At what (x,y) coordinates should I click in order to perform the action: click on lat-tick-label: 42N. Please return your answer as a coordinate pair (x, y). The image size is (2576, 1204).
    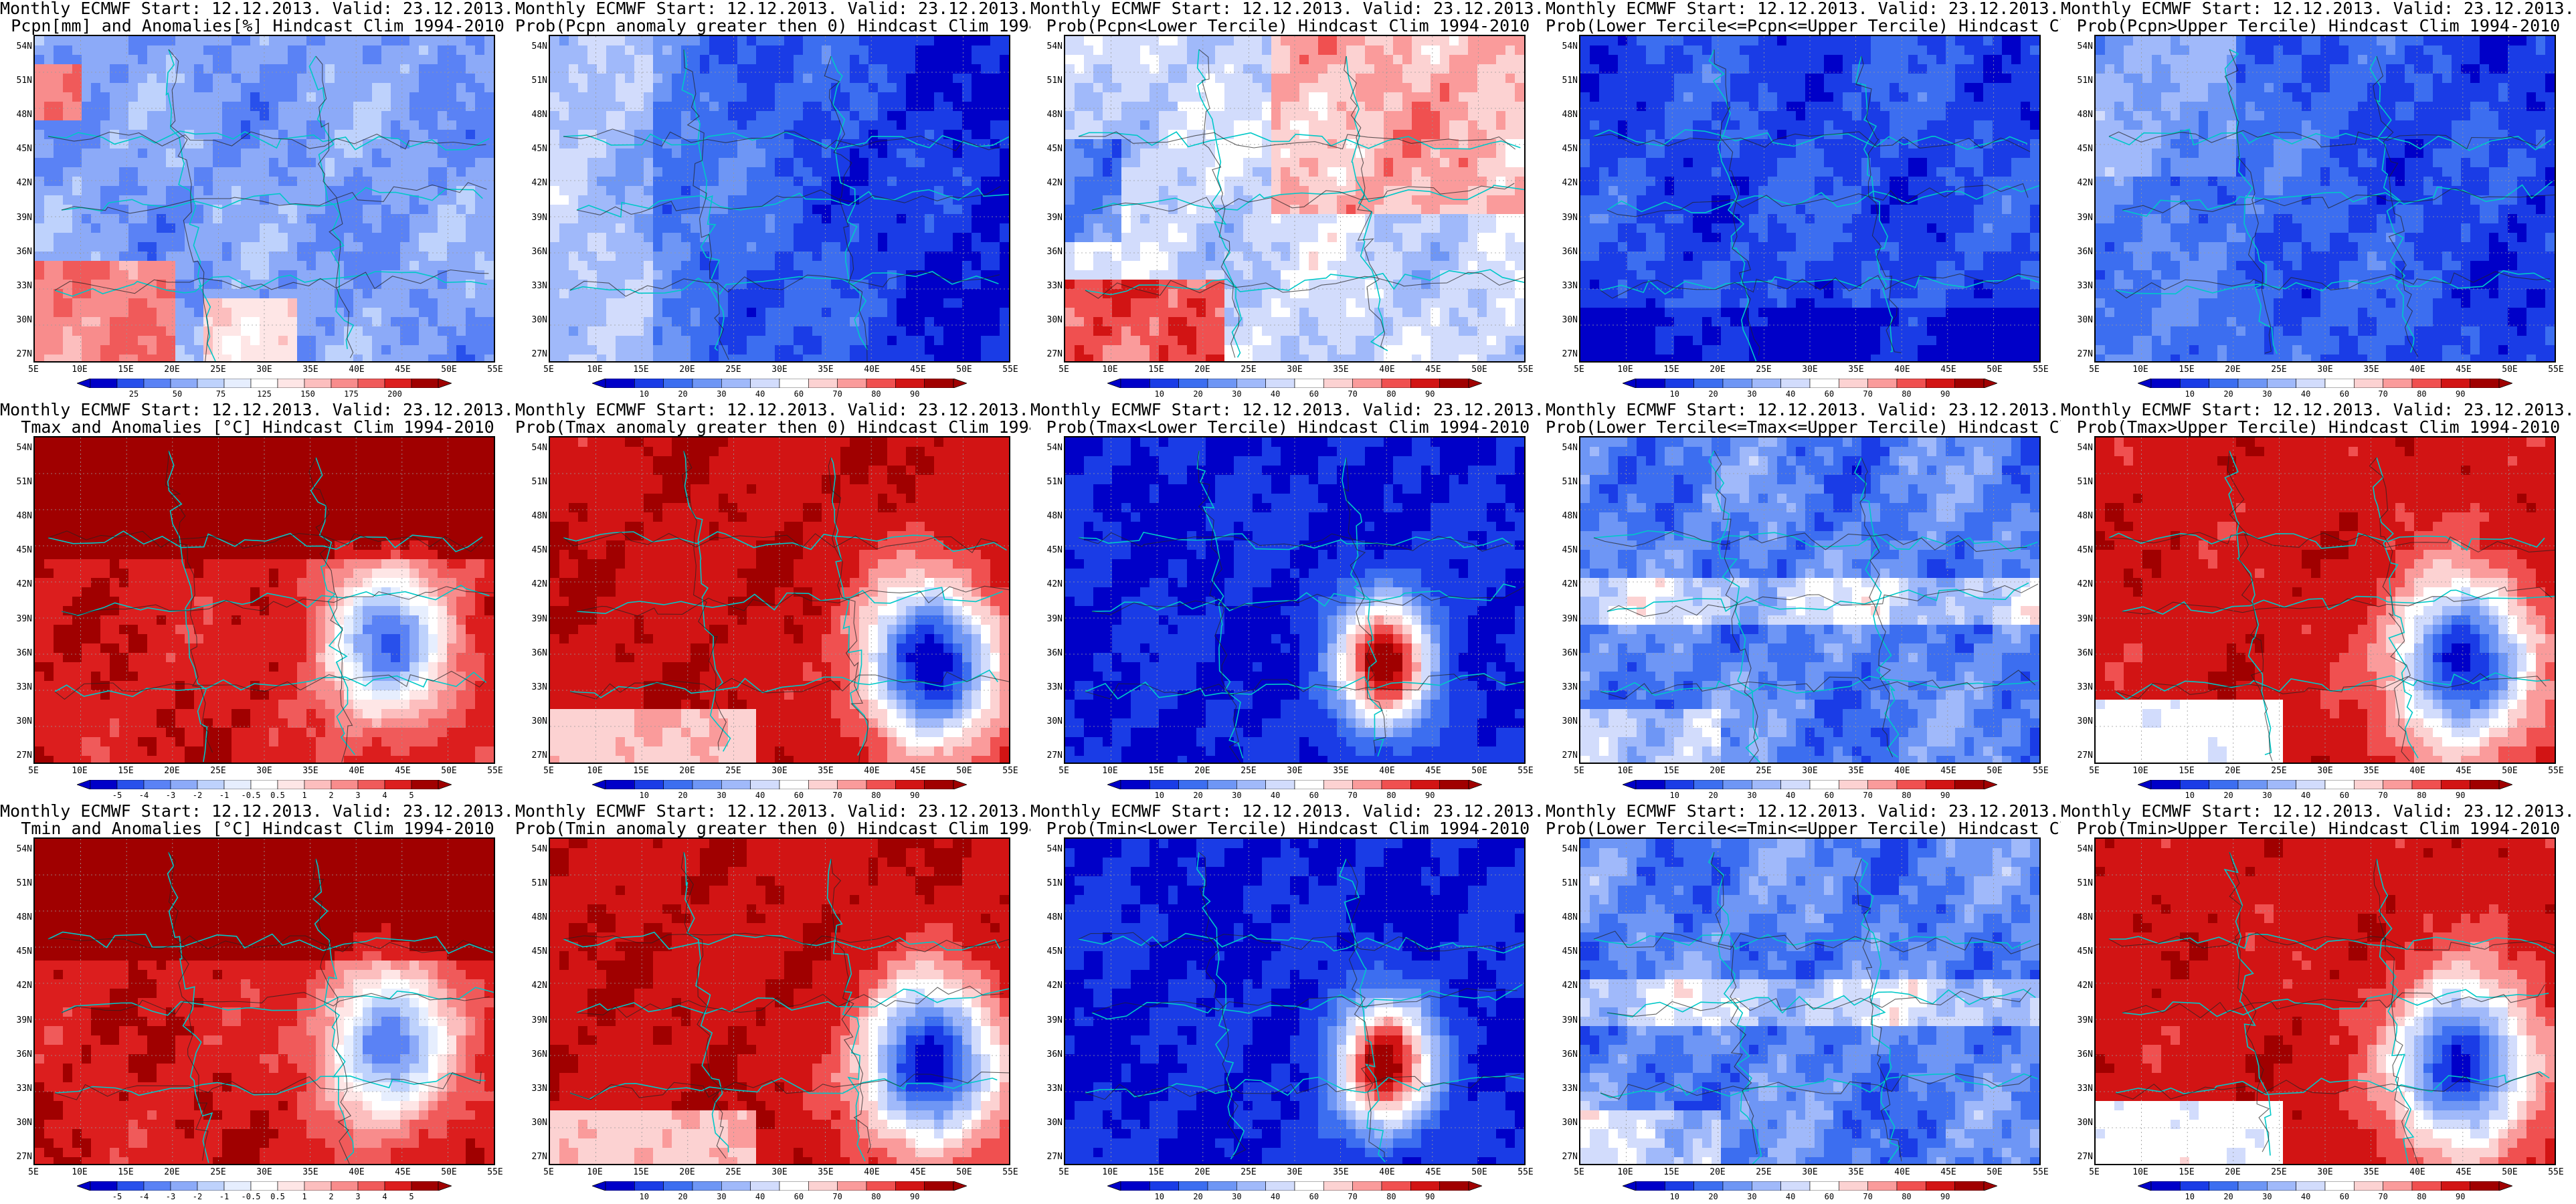
    Looking at the image, I should click on (539, 986).